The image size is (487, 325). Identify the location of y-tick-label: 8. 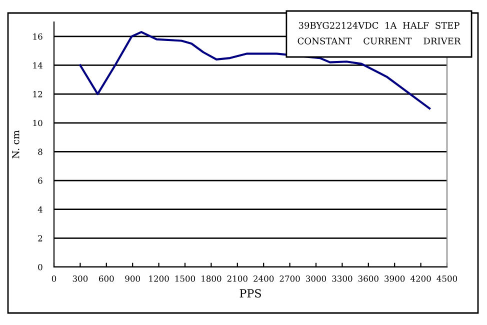
(40, 151).